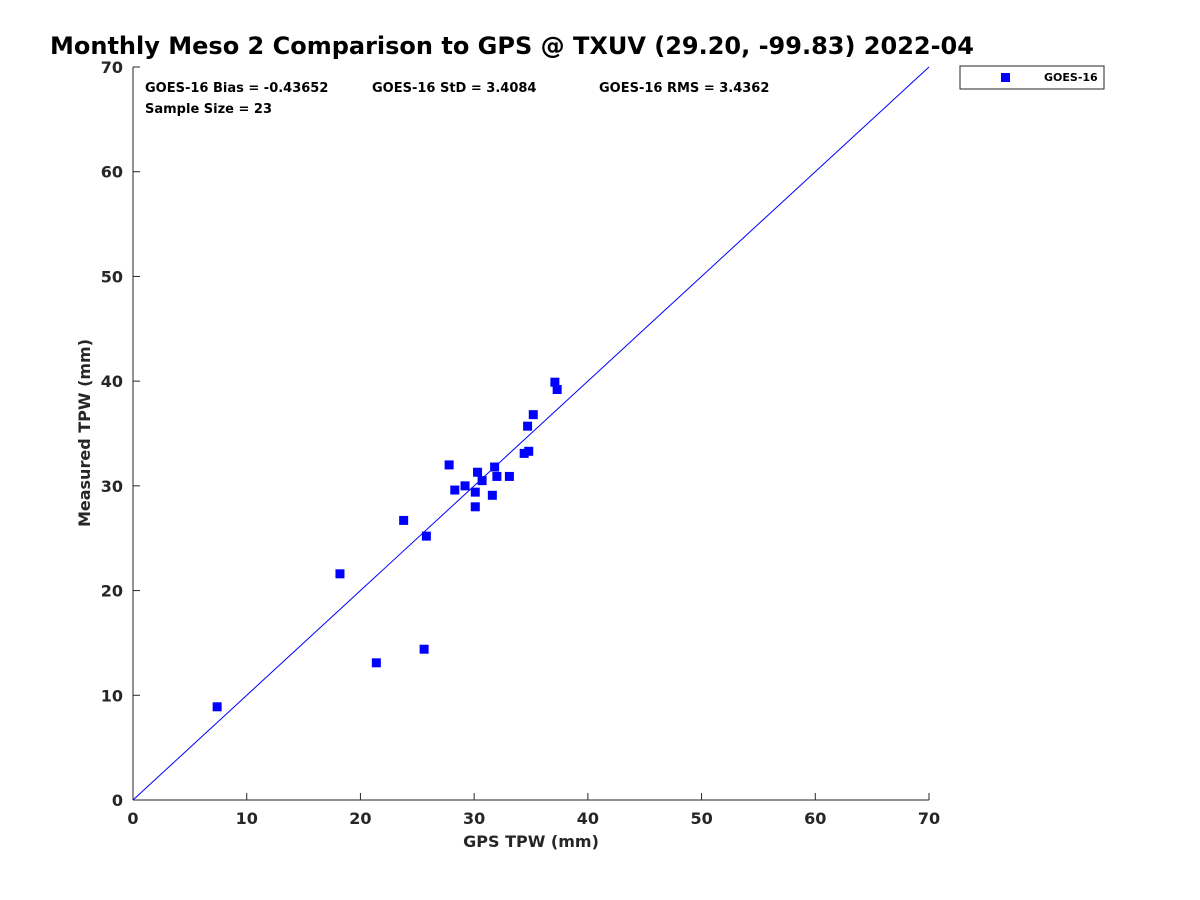 Image resolution: width=1200 pixels, height=900 pixels. I want to click on legend-box, so click(1032, 77).